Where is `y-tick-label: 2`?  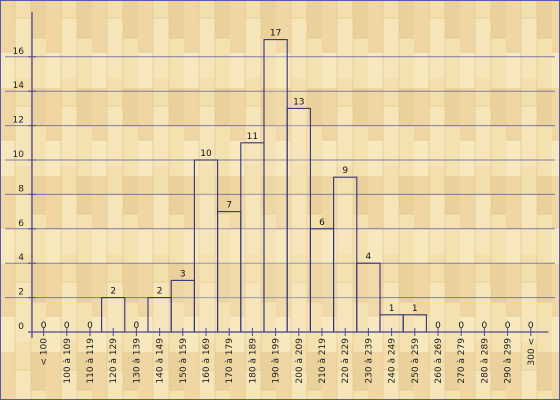 y-tick-label: 2 is located at coordinates (21, 293).